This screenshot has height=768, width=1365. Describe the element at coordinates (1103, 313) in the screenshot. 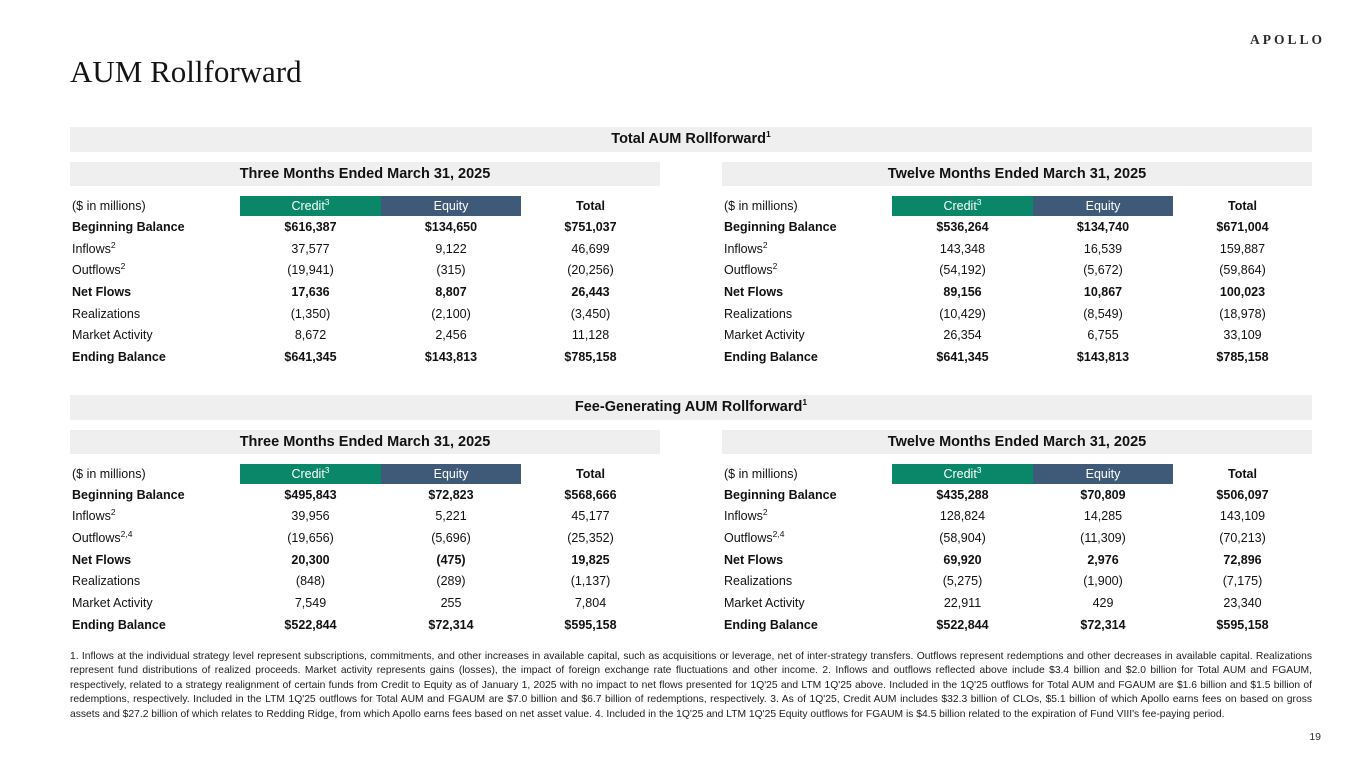

I see `cell-value: (8,549)` at that location.